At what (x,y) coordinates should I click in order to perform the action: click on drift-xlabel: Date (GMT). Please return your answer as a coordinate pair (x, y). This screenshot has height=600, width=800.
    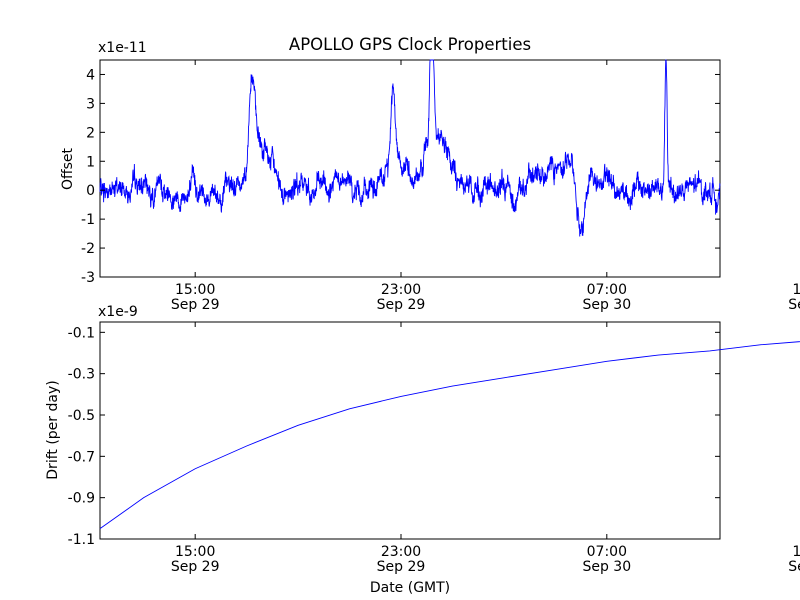
    Looking at the image, I should click on (410, 588).